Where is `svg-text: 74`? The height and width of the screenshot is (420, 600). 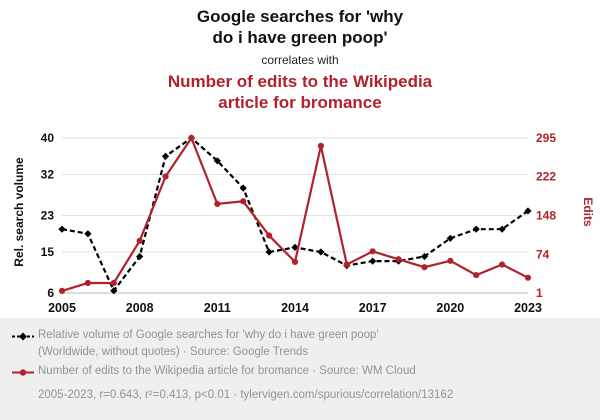 svg-text: 74 is located at coordinates (543, 255).